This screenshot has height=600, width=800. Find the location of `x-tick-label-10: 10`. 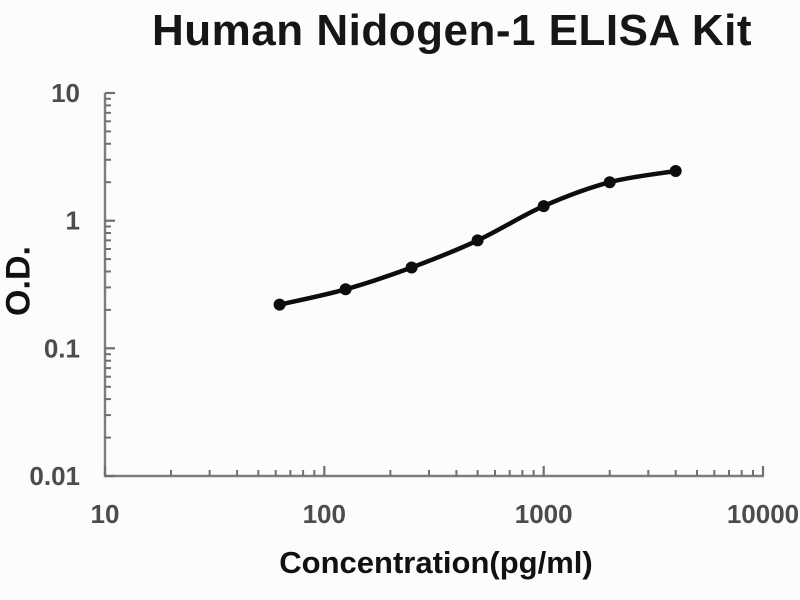

x-tick-label-10: 10 is located at coordinates (105, 514).